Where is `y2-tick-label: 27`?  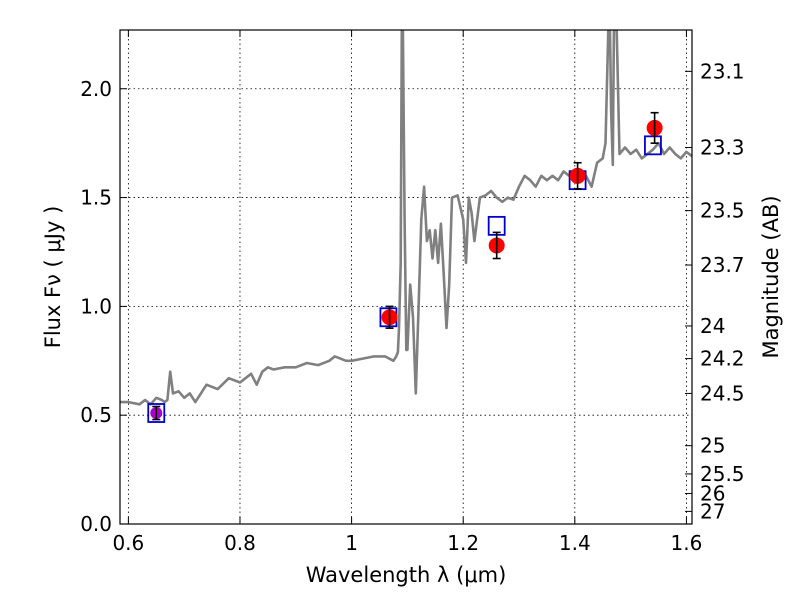
y2-tick-label: 27 is located at coordinates (712, 511).